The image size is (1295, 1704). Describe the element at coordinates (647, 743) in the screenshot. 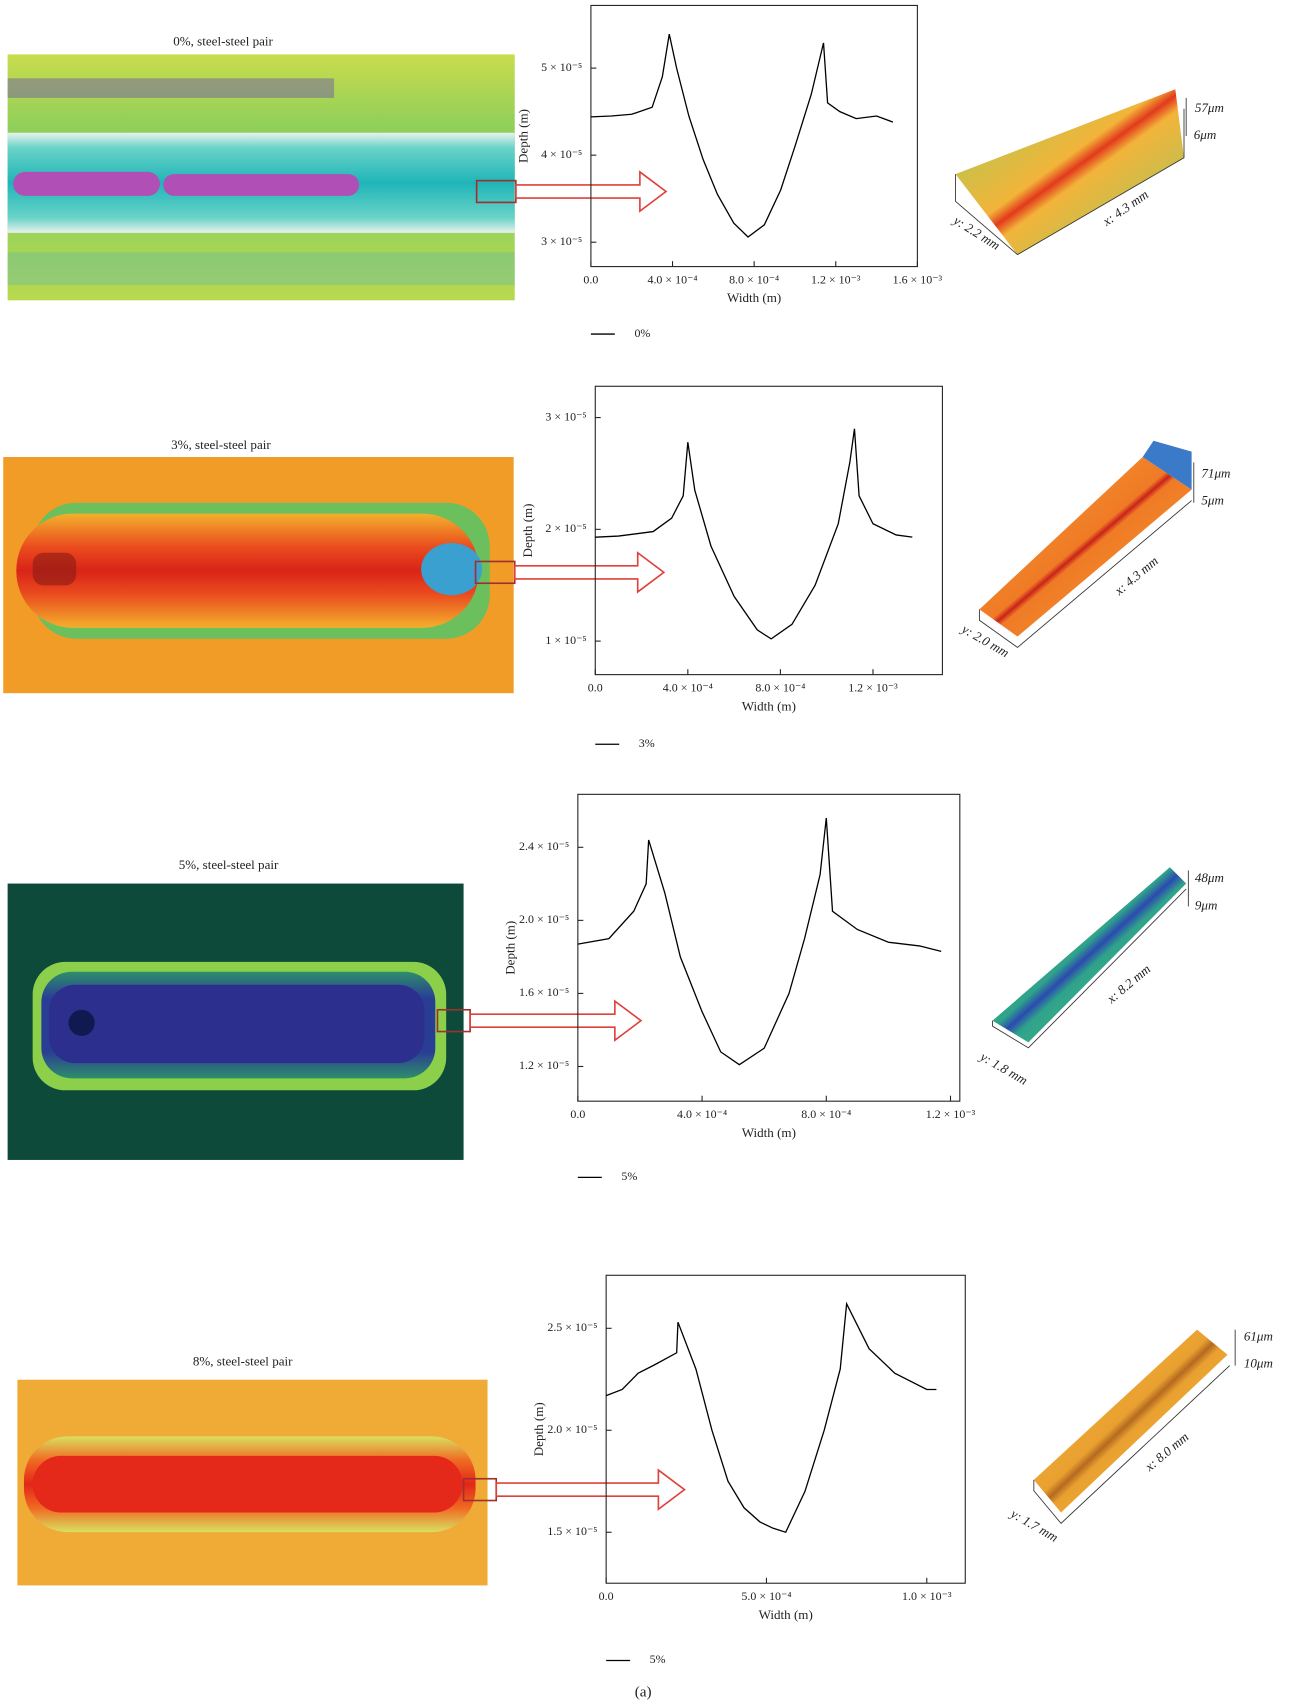

I see `legend-label: 3%` at that location.